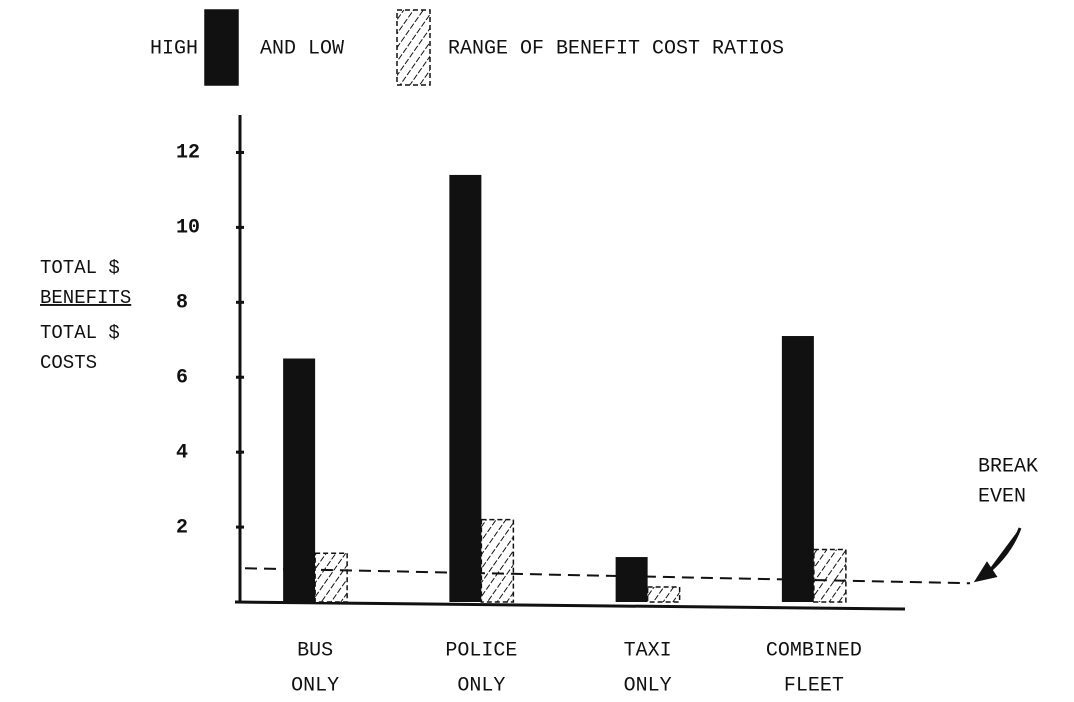 This screenshot has width=1074, height=702. I want to click on y-tick-label: 2, so click(182, 527).